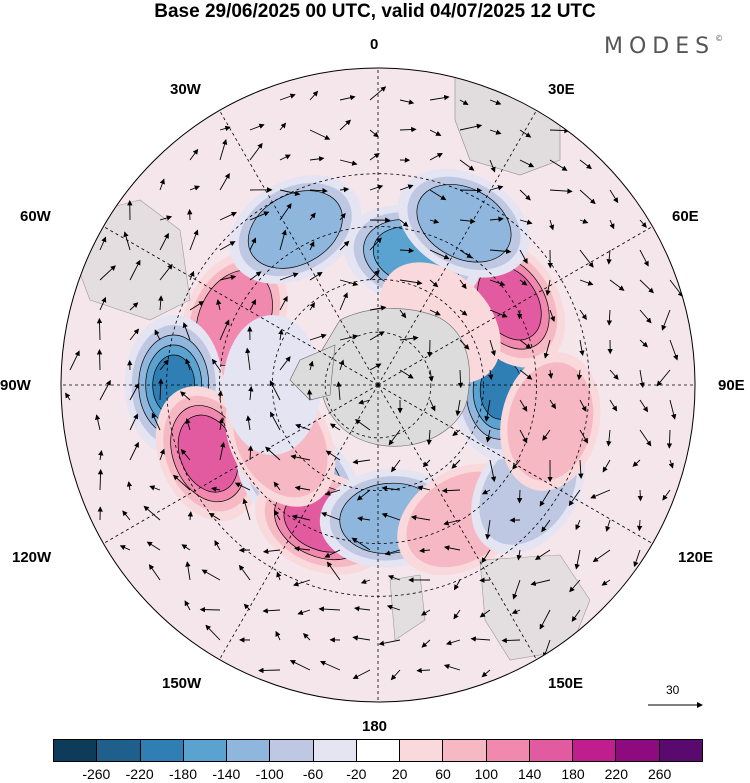 This screenshot has width=750, height=783. Describe the element at coordinates (676, 698) in the screenshot. I see `reference-vector: 30` at that location.